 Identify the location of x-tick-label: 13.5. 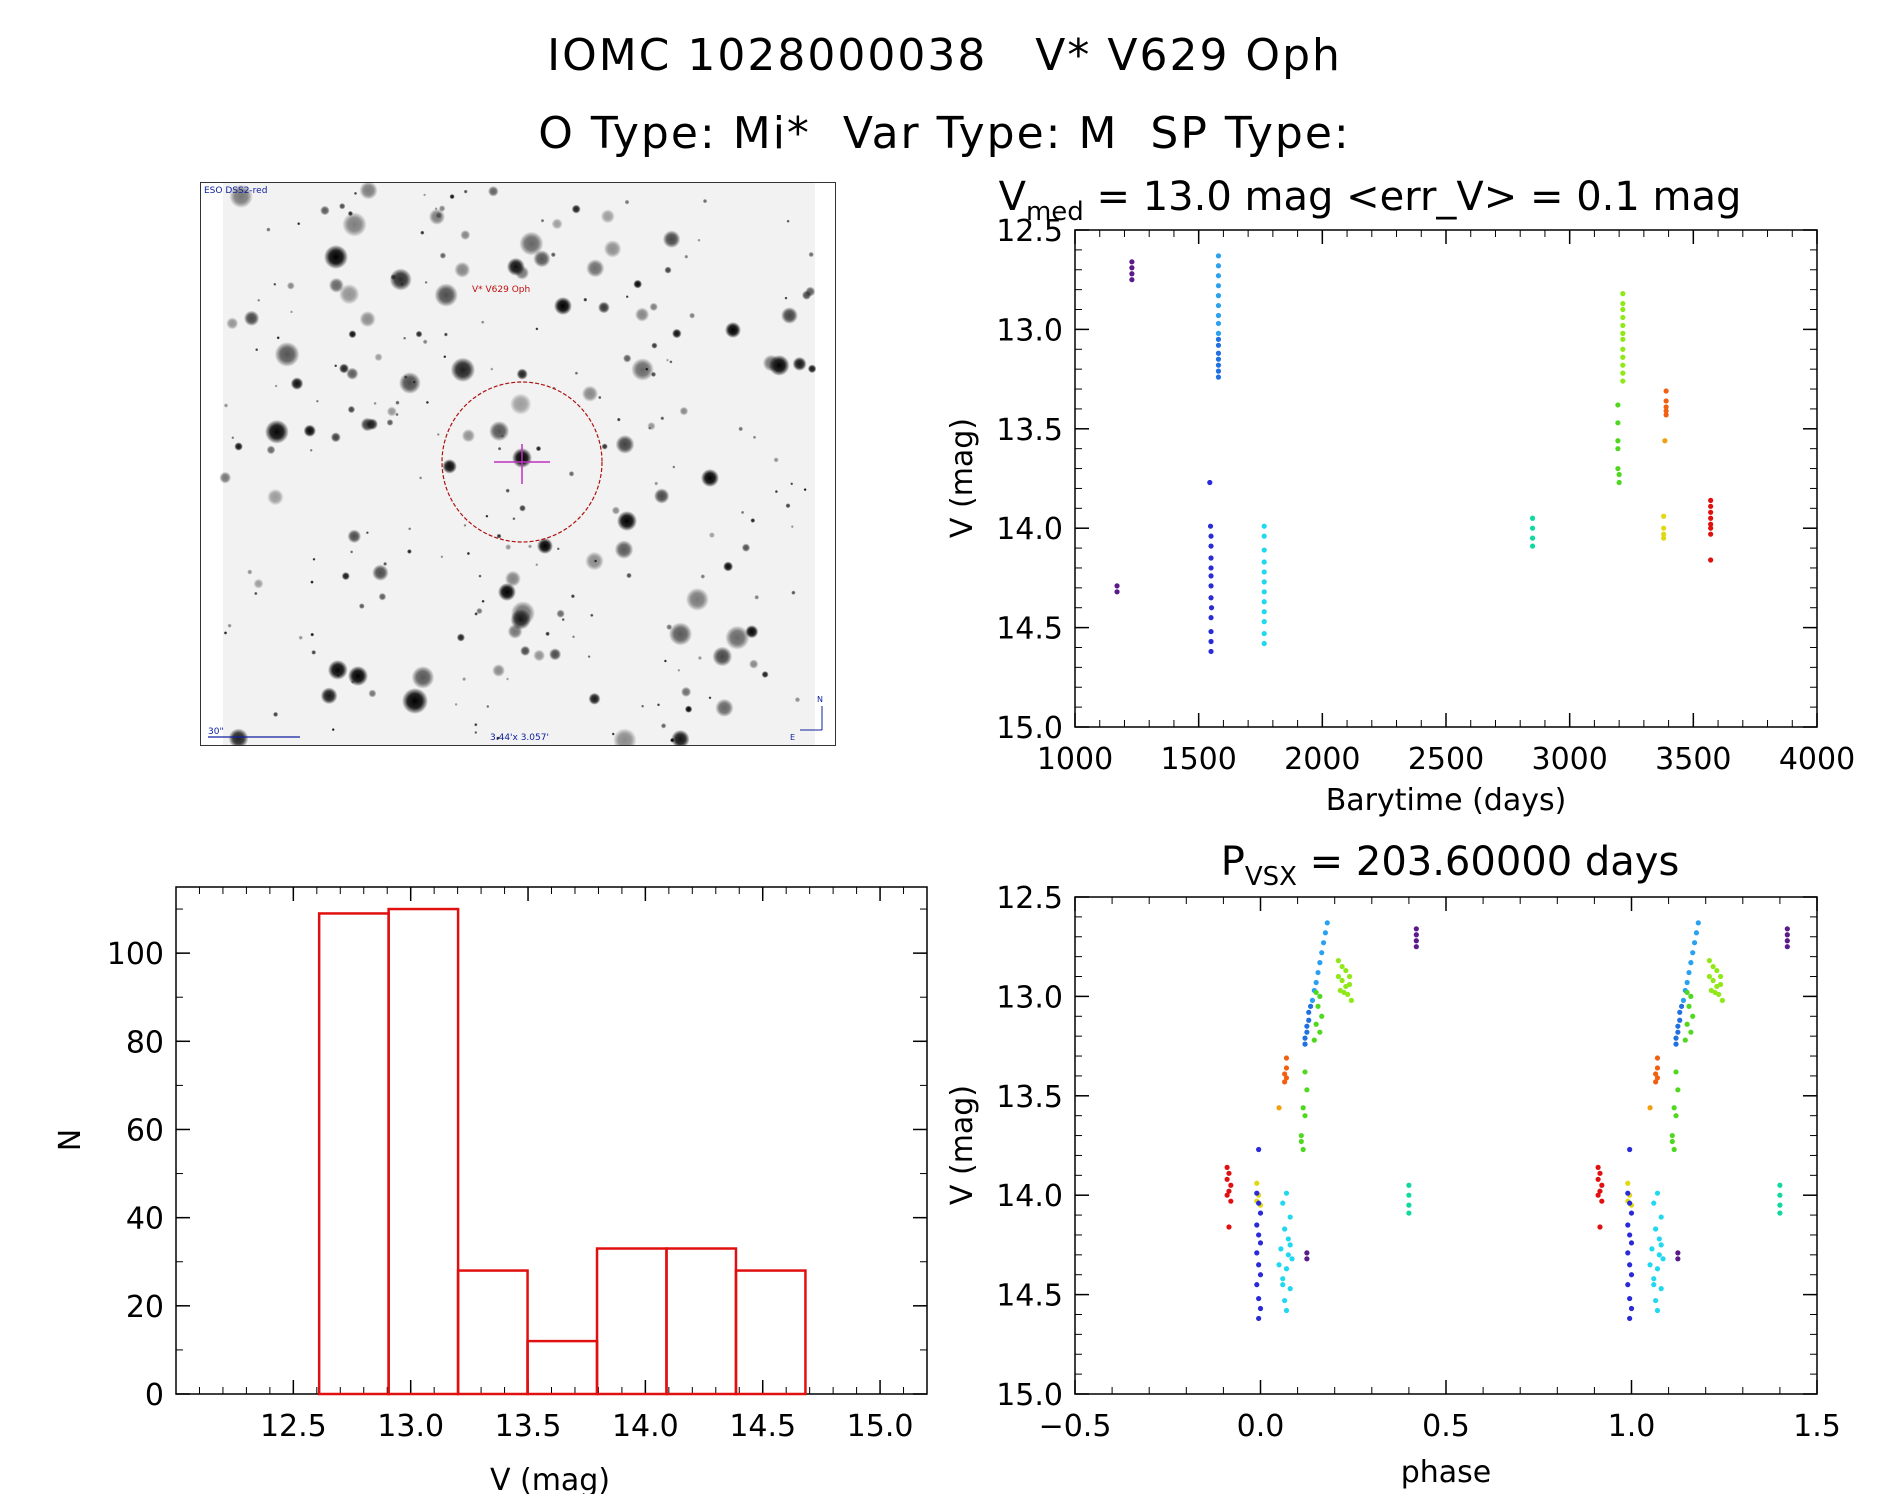
(528, 1426).